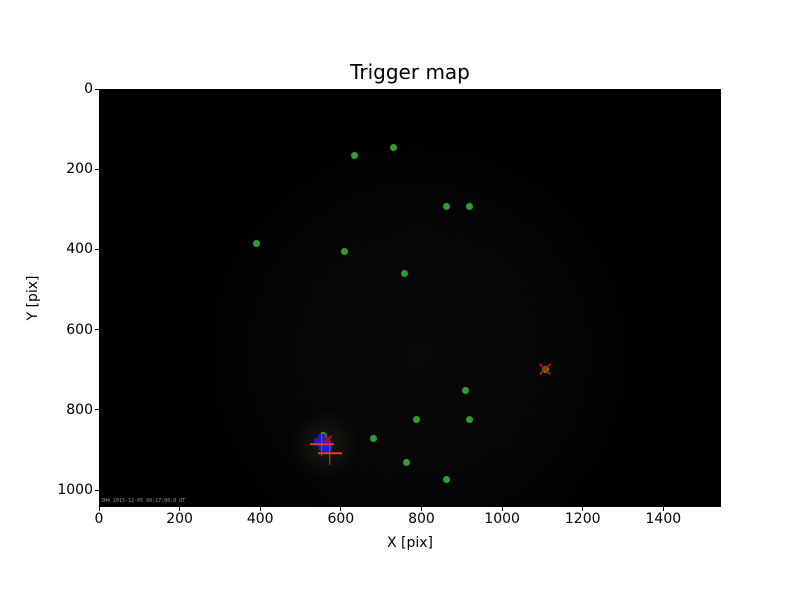 The image size is (800, 600). Describe the element at coordinates (79, 409) in the screenshot. I see `y-tick-label: 800` at that location.